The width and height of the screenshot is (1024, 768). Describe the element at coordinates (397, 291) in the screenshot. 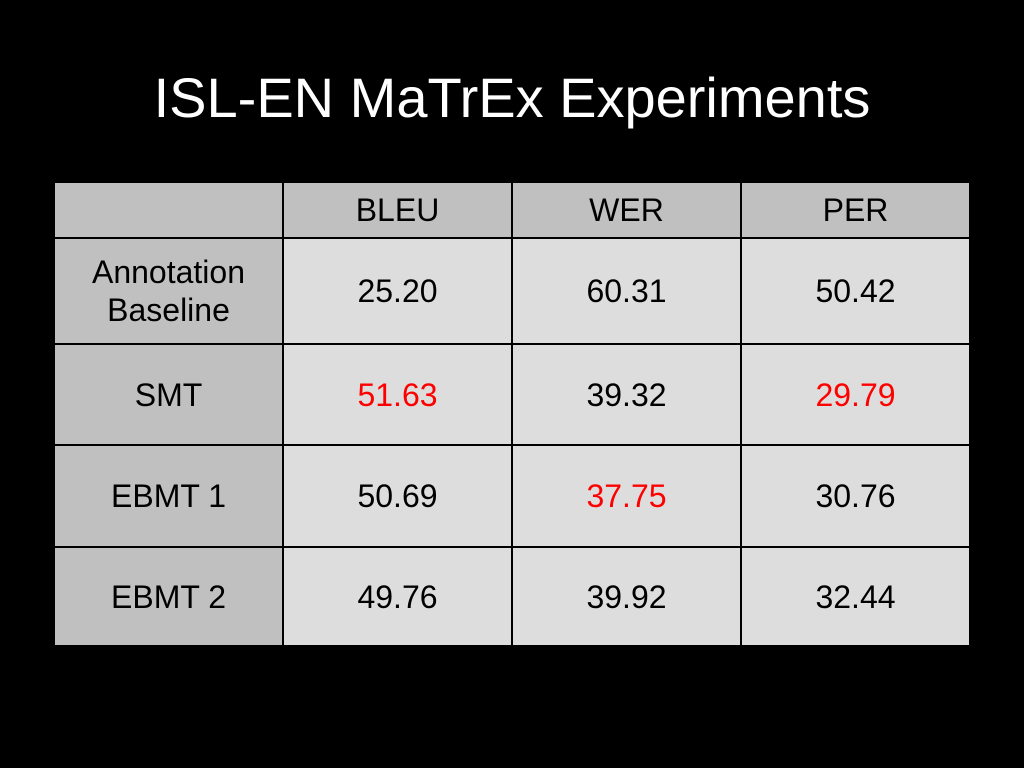

I see `value-cell: 25.20` at that location.